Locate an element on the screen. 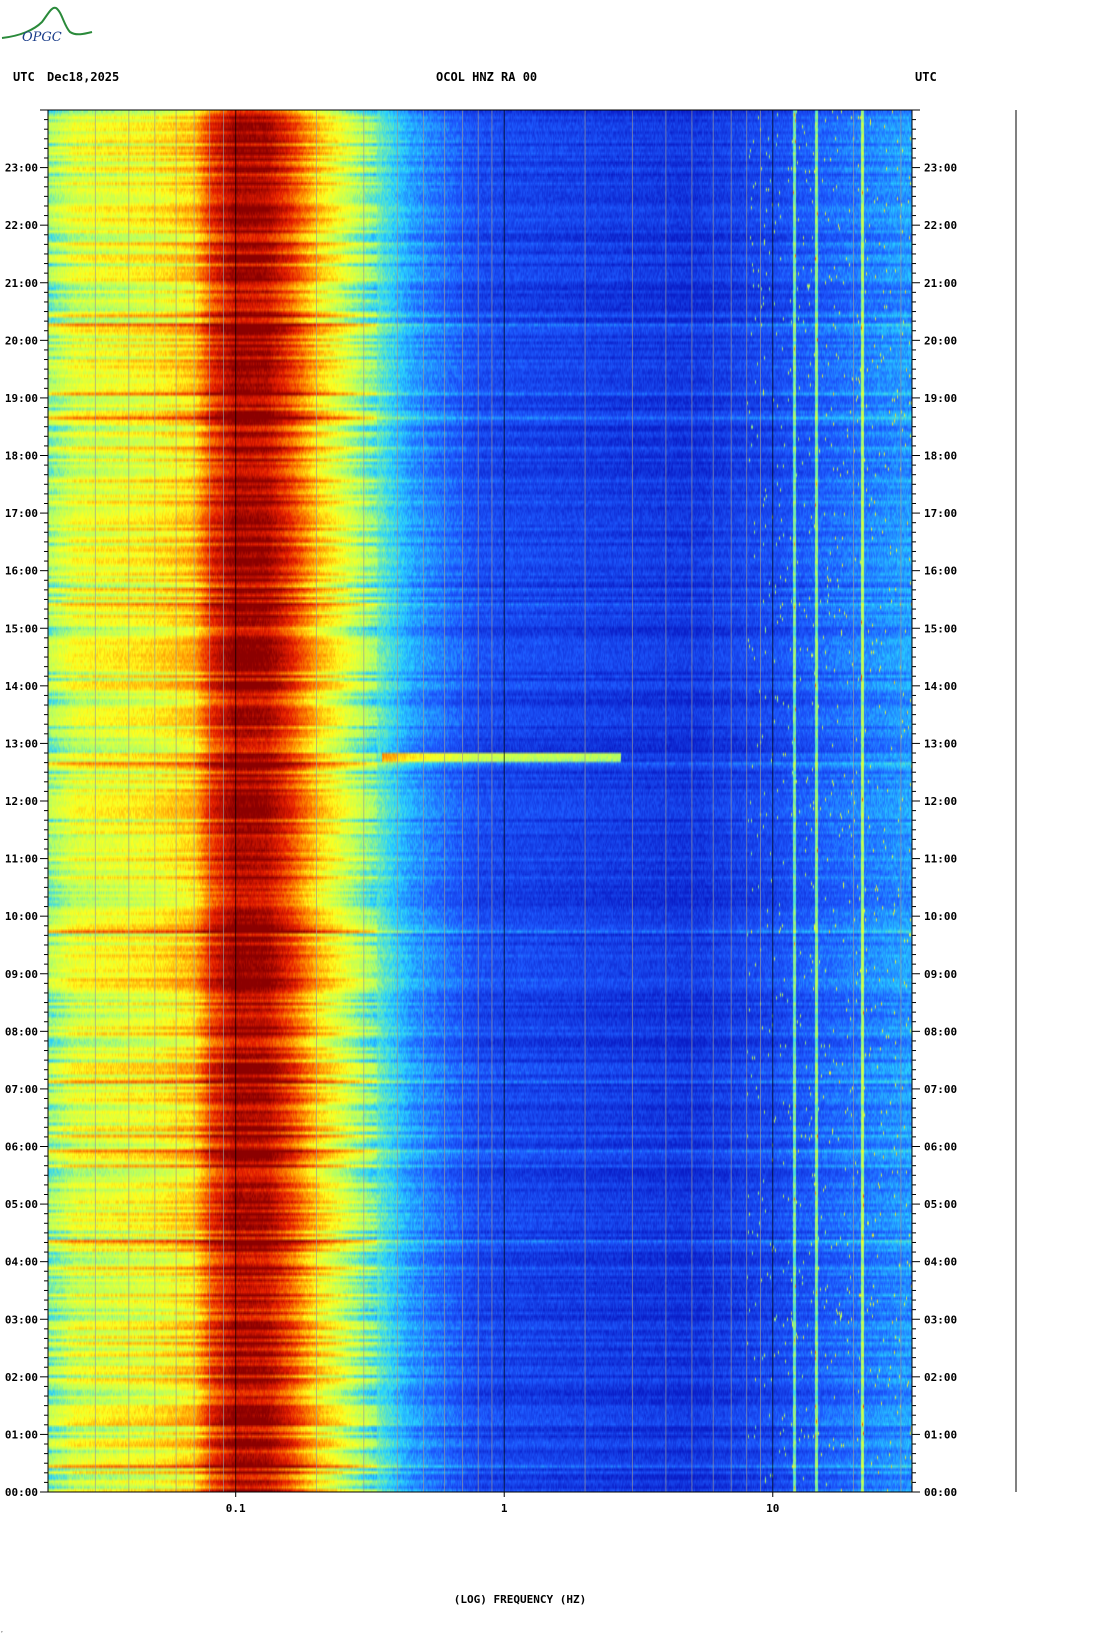  logo-swoosh is located at coordinates (47, 22).